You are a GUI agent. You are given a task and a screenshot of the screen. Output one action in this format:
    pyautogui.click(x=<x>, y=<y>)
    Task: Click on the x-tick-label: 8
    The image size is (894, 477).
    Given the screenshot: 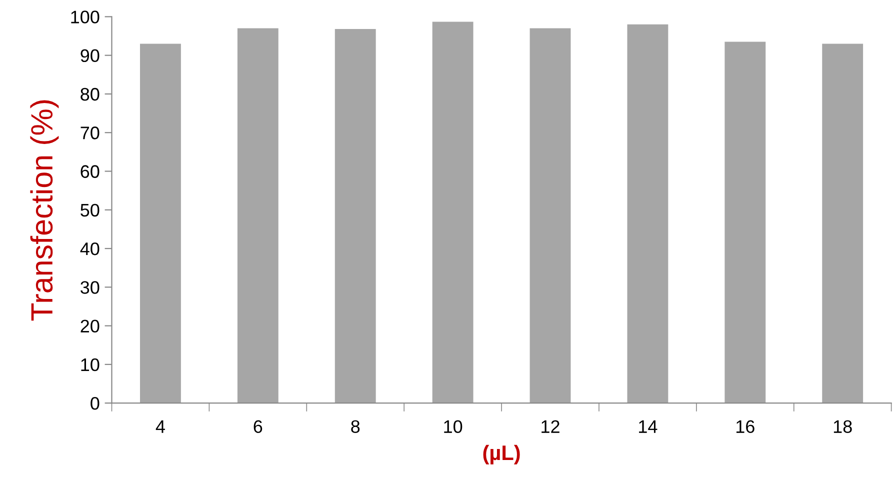 What is the action you would take?
    pyautogui.click(x=355, y=426)
    